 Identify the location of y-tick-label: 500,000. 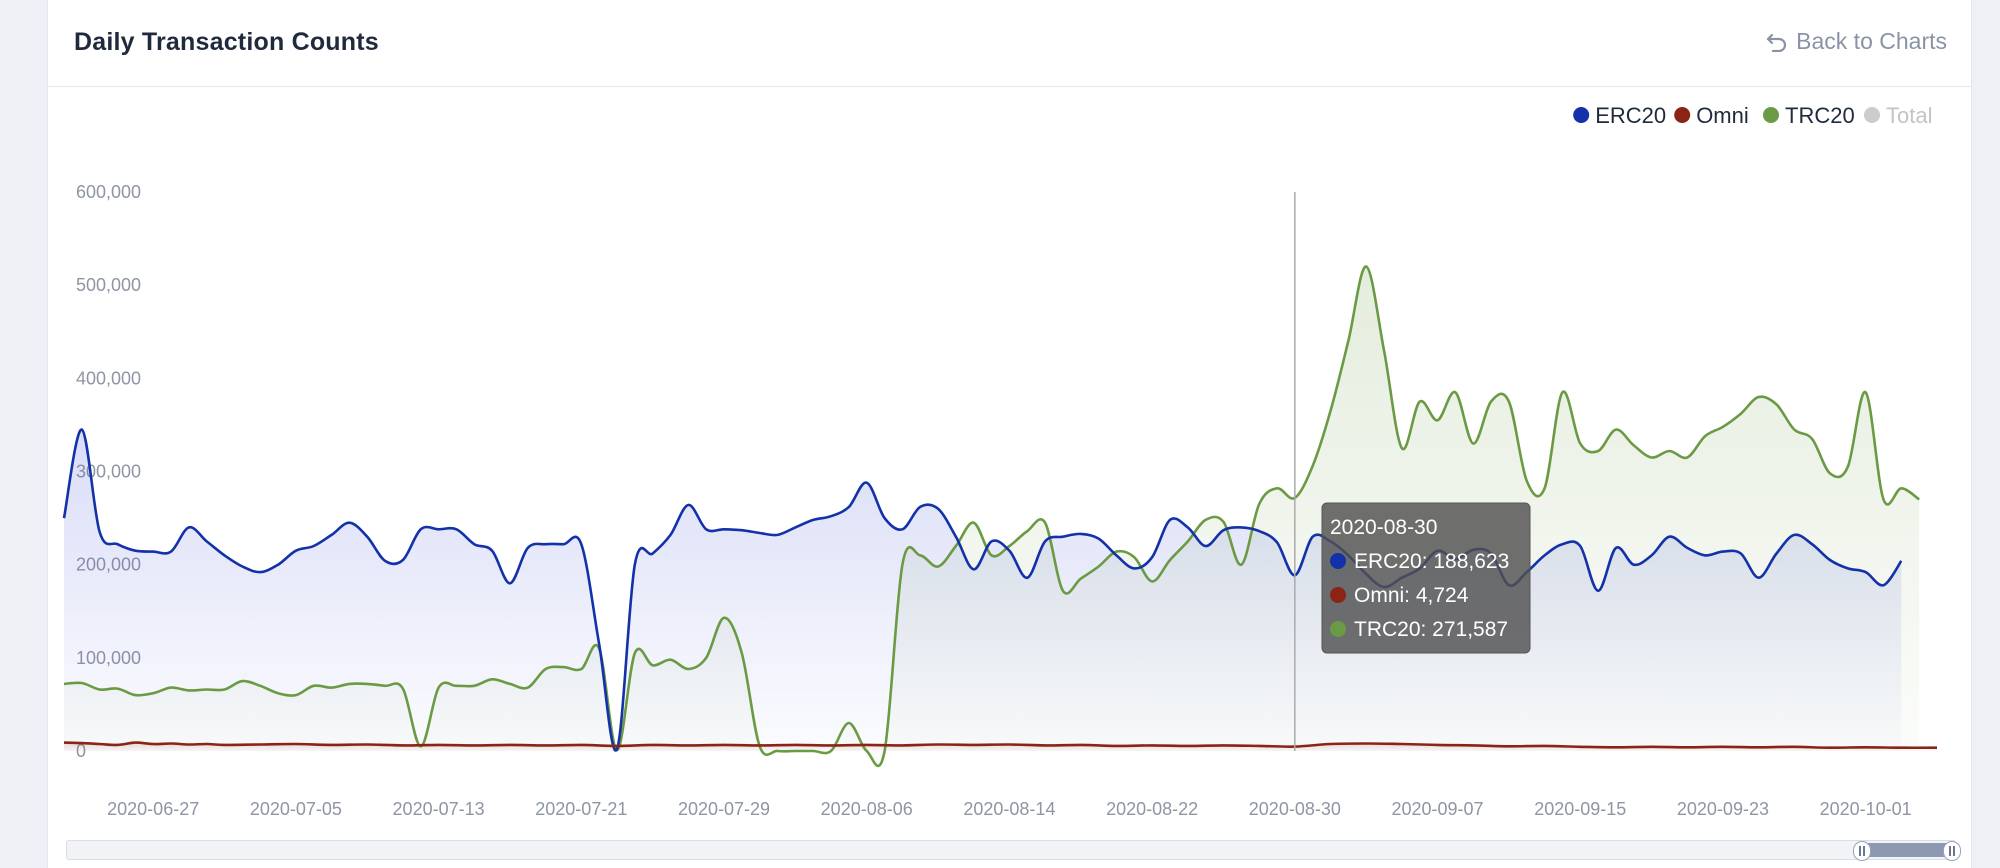
(108, 285).